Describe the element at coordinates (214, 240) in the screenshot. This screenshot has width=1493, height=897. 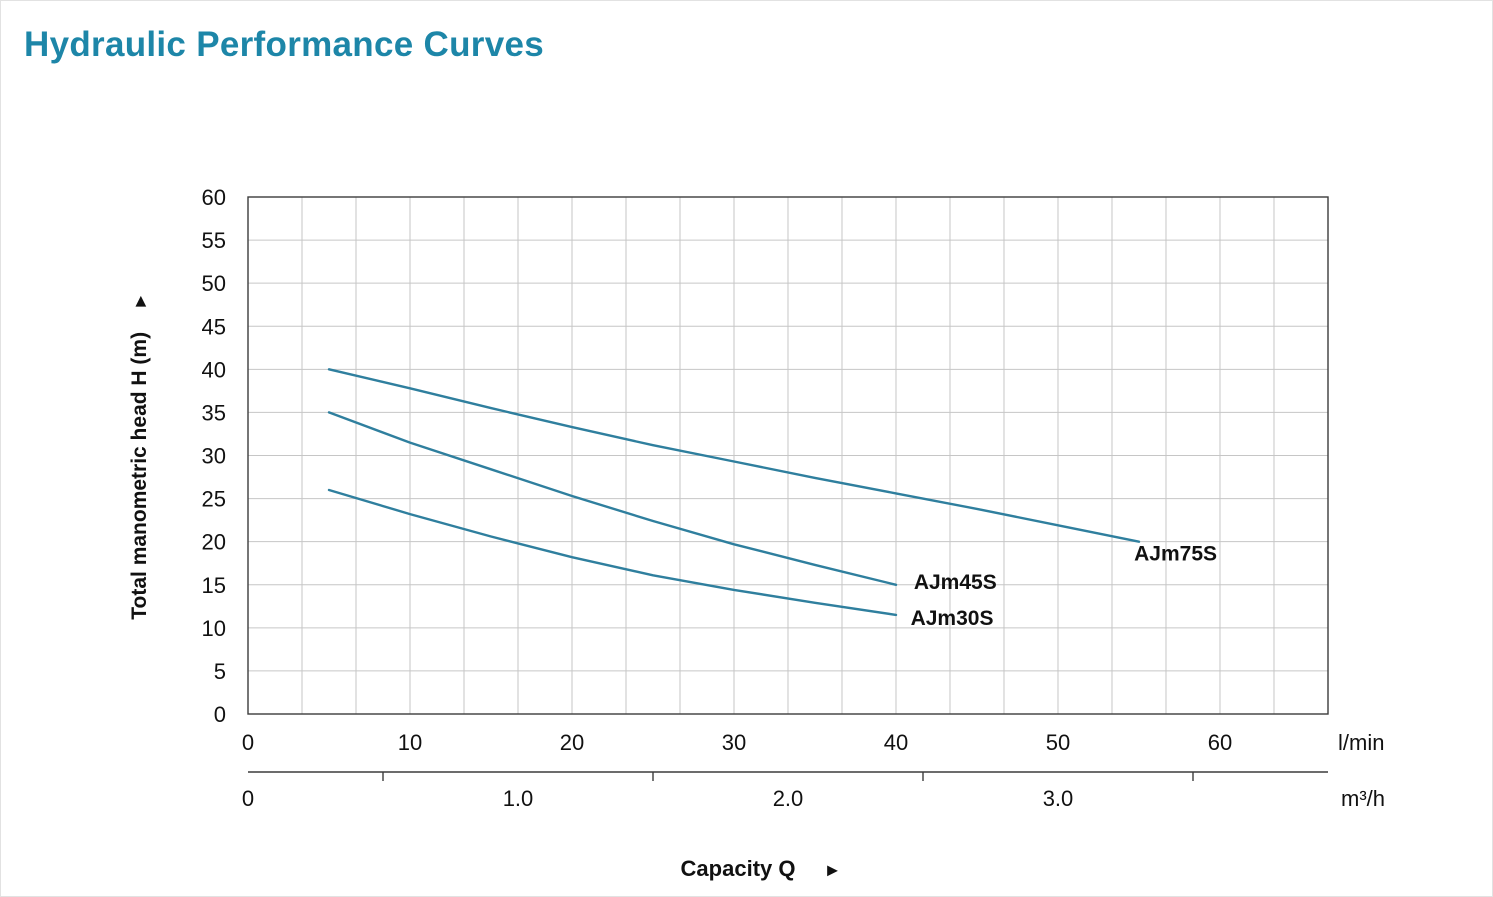
I see `svg-text: 55` at that location.